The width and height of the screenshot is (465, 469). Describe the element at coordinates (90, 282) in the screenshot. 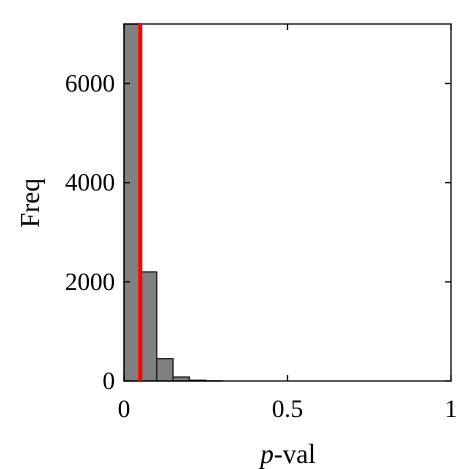

I see `y-tick-label-1: 2000` at that location.